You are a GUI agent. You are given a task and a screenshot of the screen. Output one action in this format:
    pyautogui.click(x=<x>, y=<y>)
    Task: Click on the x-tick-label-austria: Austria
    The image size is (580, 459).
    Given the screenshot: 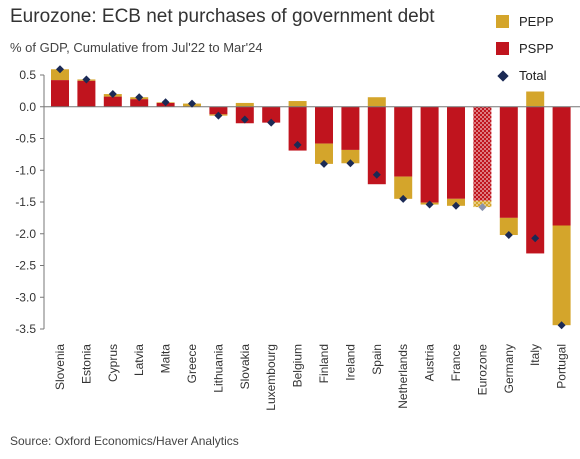 What is the action you would take?
    pyautogui.click(x=430, y=363)
    